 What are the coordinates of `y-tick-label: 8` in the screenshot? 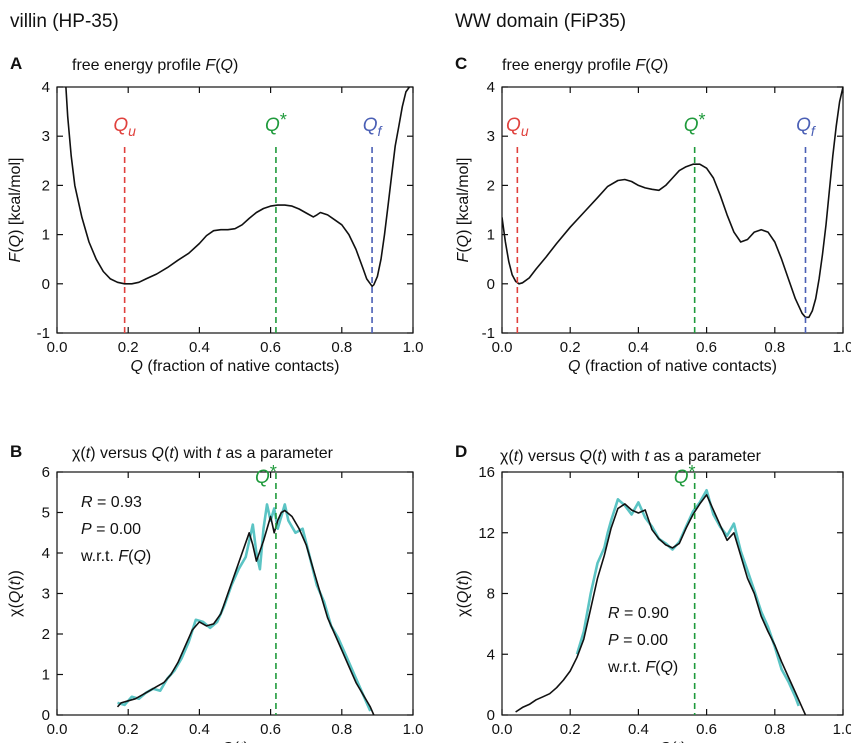 It's located at (491, 594).